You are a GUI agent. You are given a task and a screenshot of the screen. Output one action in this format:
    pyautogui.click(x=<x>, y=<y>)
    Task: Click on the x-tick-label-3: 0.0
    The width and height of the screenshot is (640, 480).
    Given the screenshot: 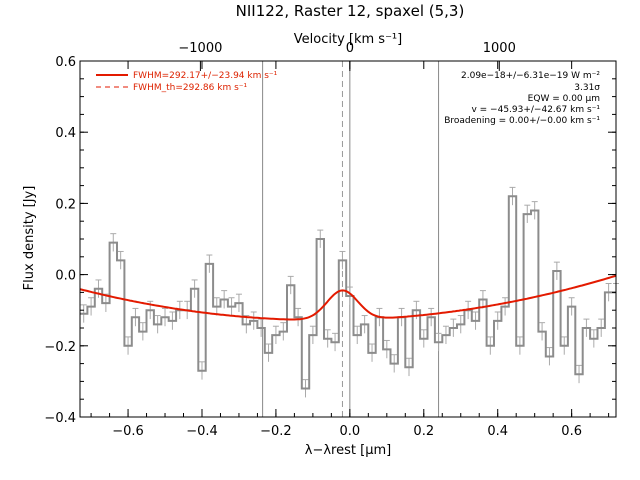 What is the action you would take?
    pyautogui.click(x=350, y=431)
    